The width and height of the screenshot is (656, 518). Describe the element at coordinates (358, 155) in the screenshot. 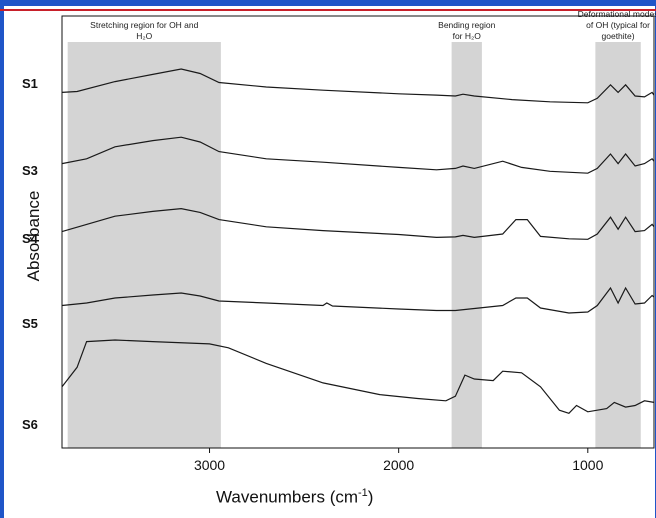

I see `series-line-s3` at that location.